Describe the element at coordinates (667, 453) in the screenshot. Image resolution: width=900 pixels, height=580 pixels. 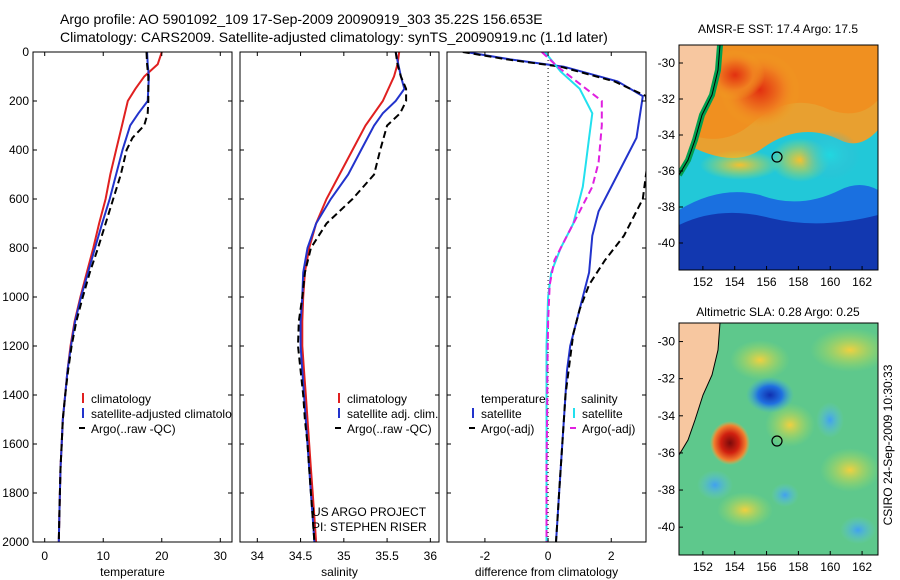
I see `sla-map-lat-tick-label: -36` at that location.